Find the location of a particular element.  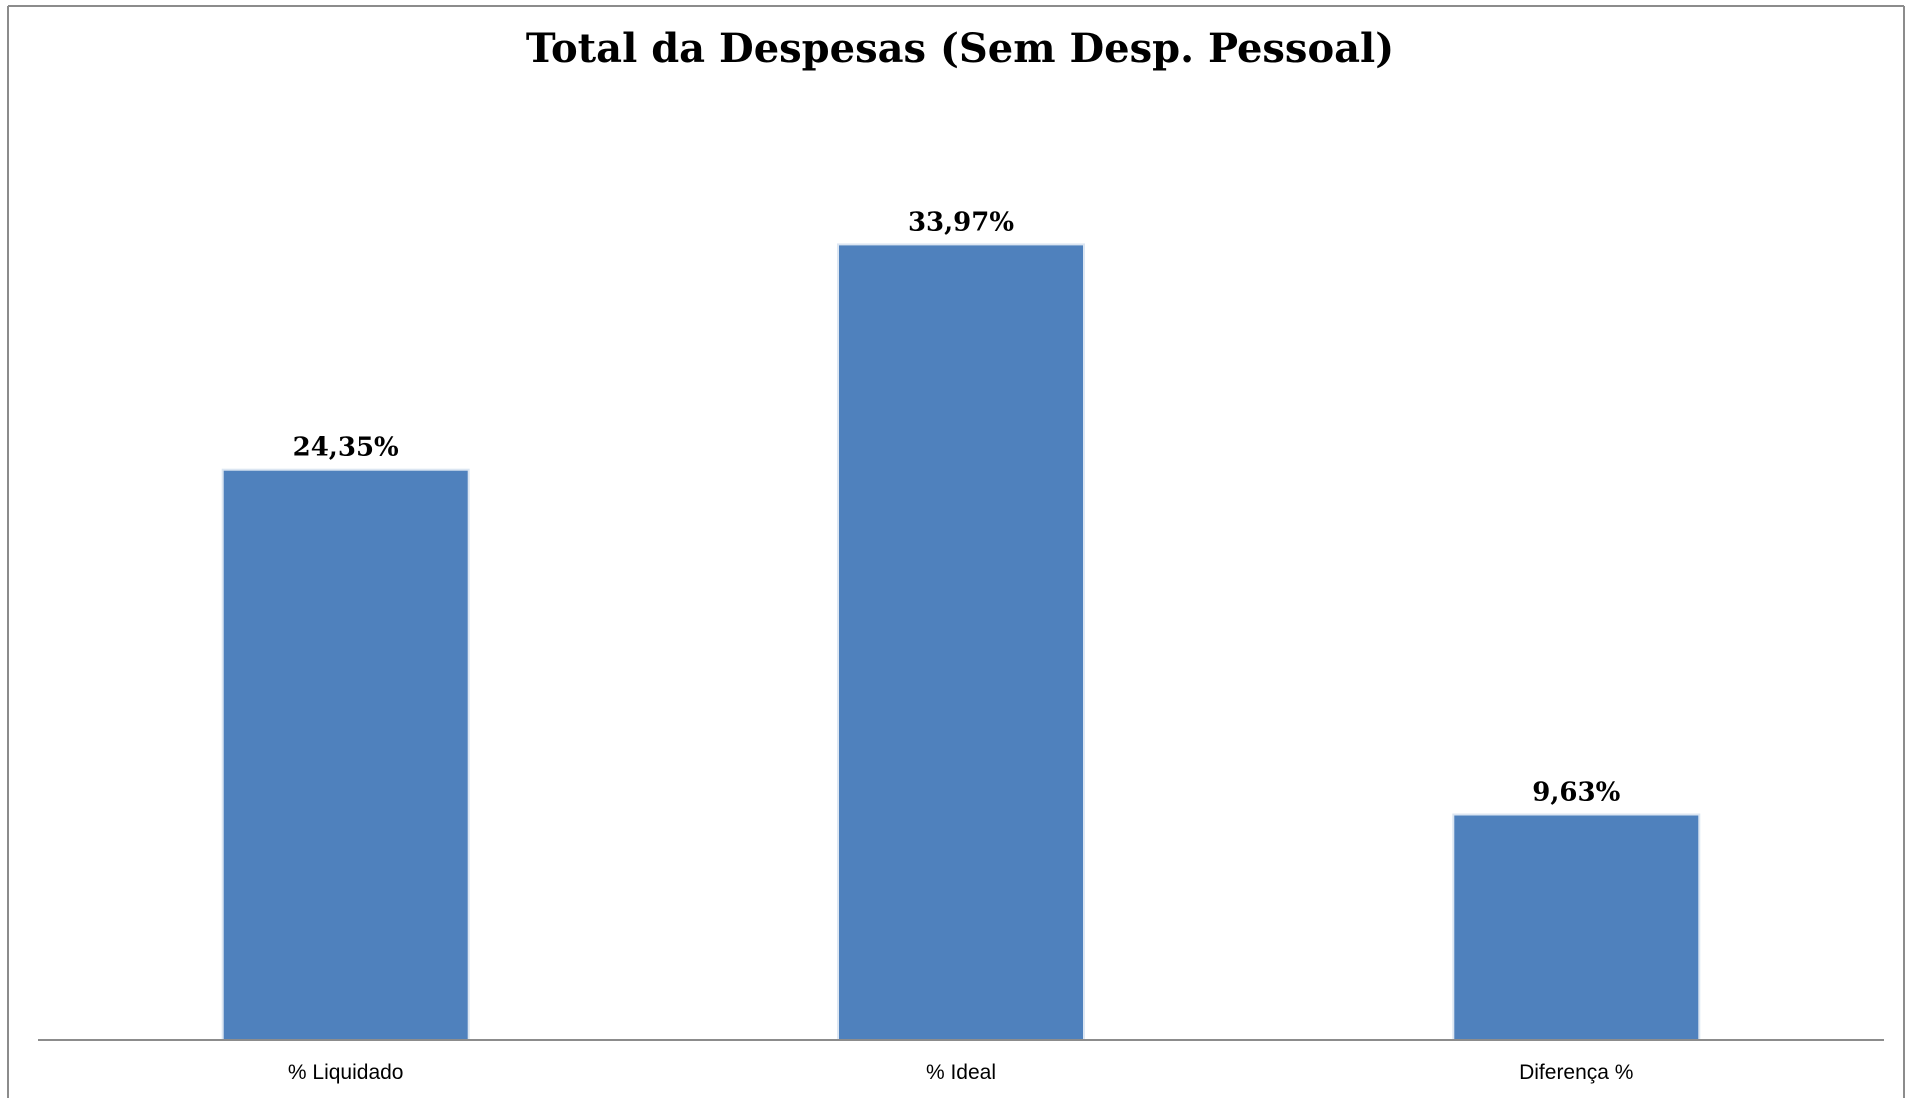

chart-title: Total da Despesas (Sem Desp. Pessoal) is located at coordinates (960, 48).